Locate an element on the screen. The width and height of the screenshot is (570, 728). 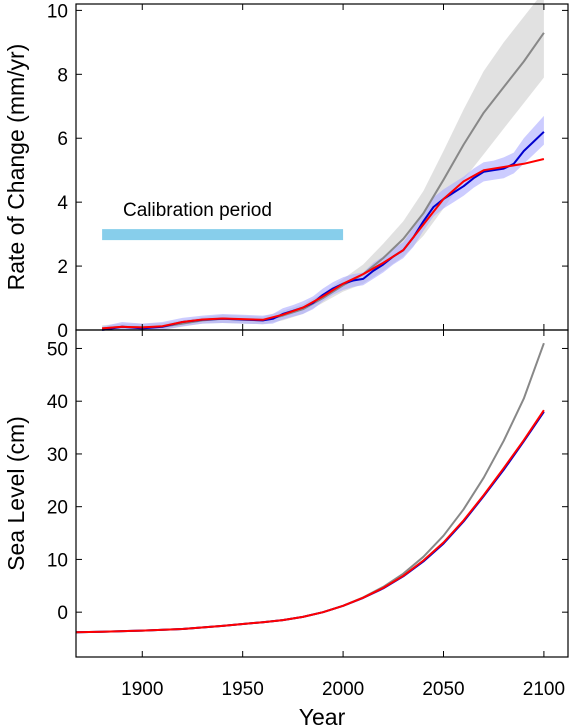
y-axis-label: Sea Level (cm) is located at coordinates (16, 493).